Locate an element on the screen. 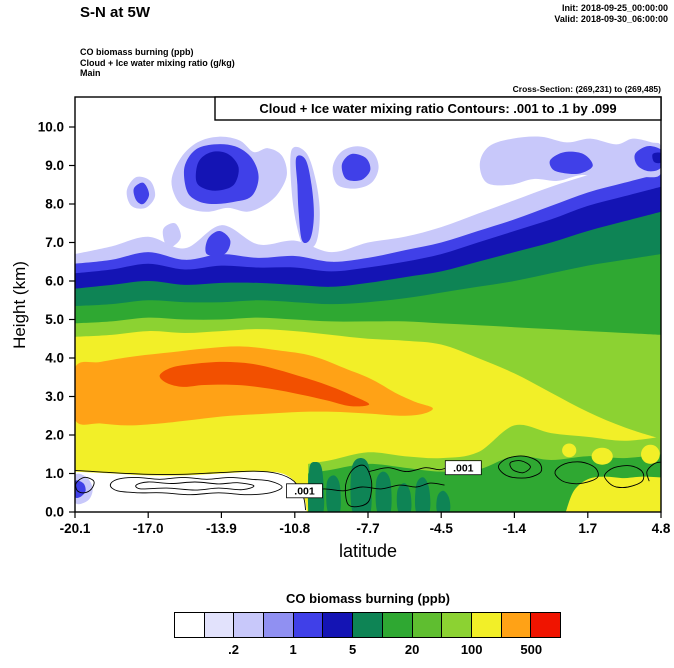 The image size is (674, 668). y-tick-label: 2.0 is located at coordinates (54, 435).